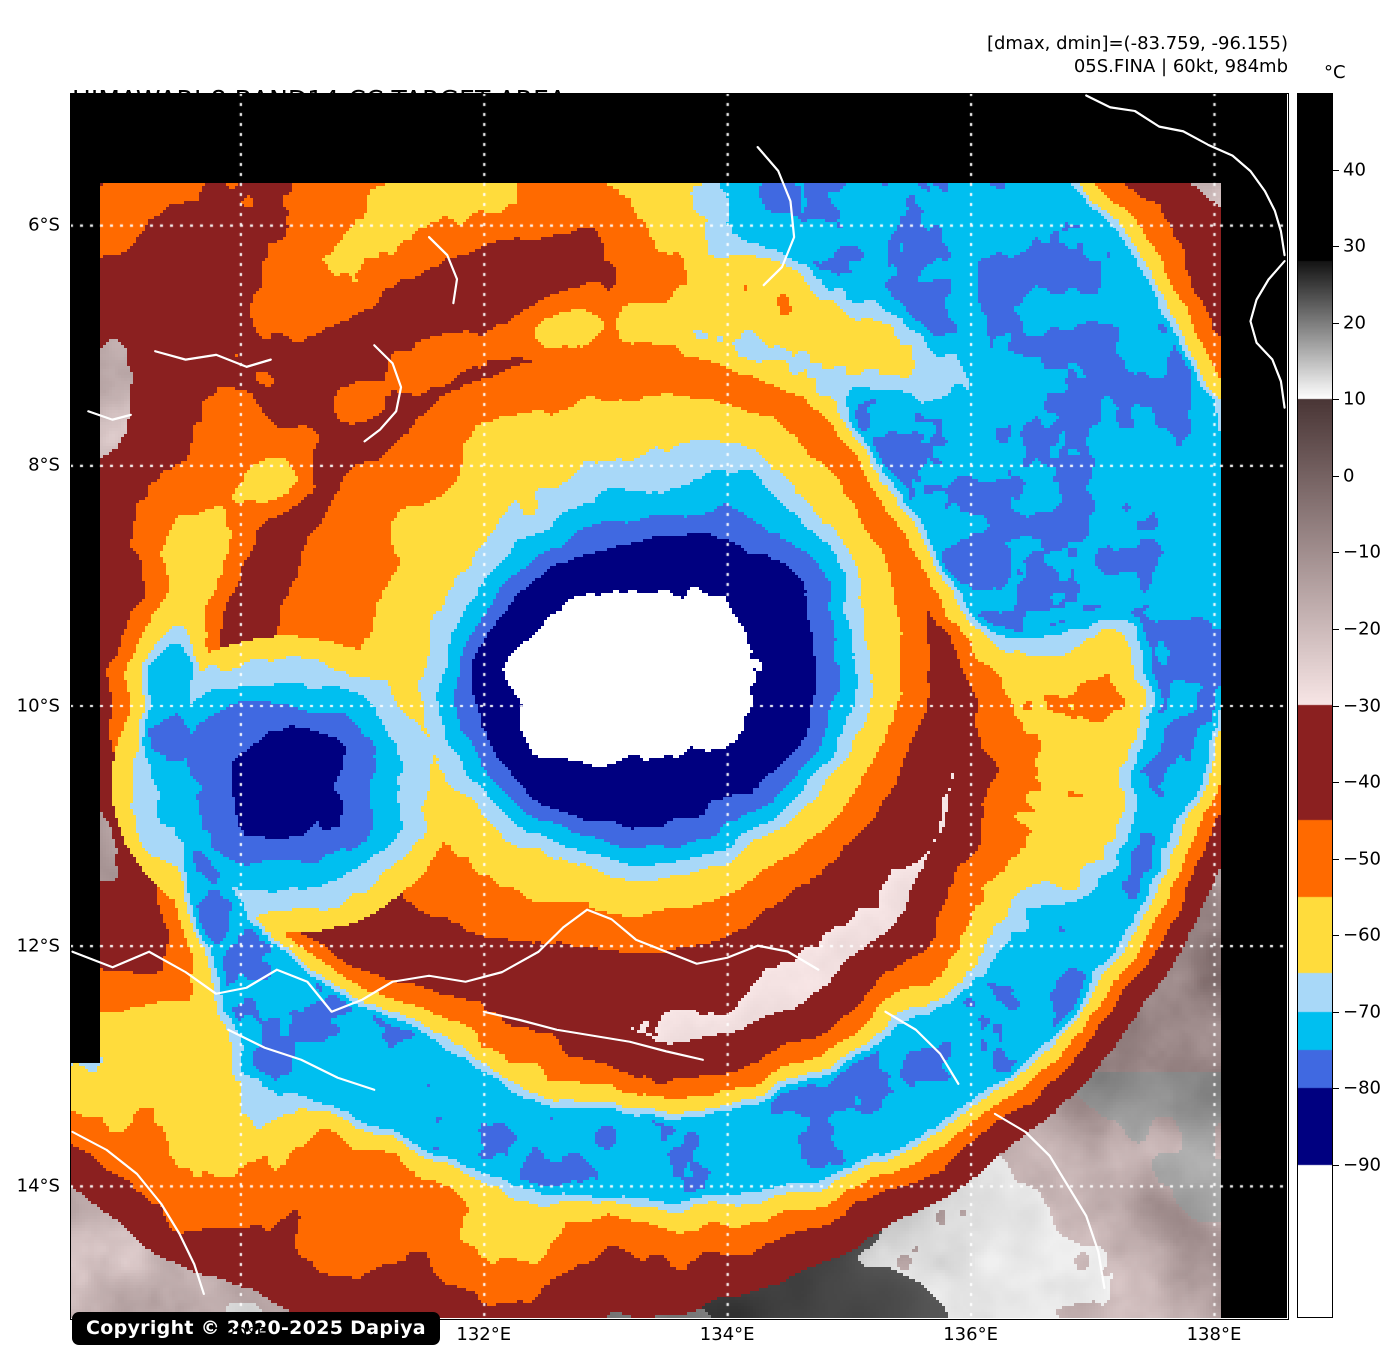 The image size is (1388, 1359). Describe the element at coordinates (1354, 246) in the screenshot. I see `colorbar-tick-1: 30` at that location.